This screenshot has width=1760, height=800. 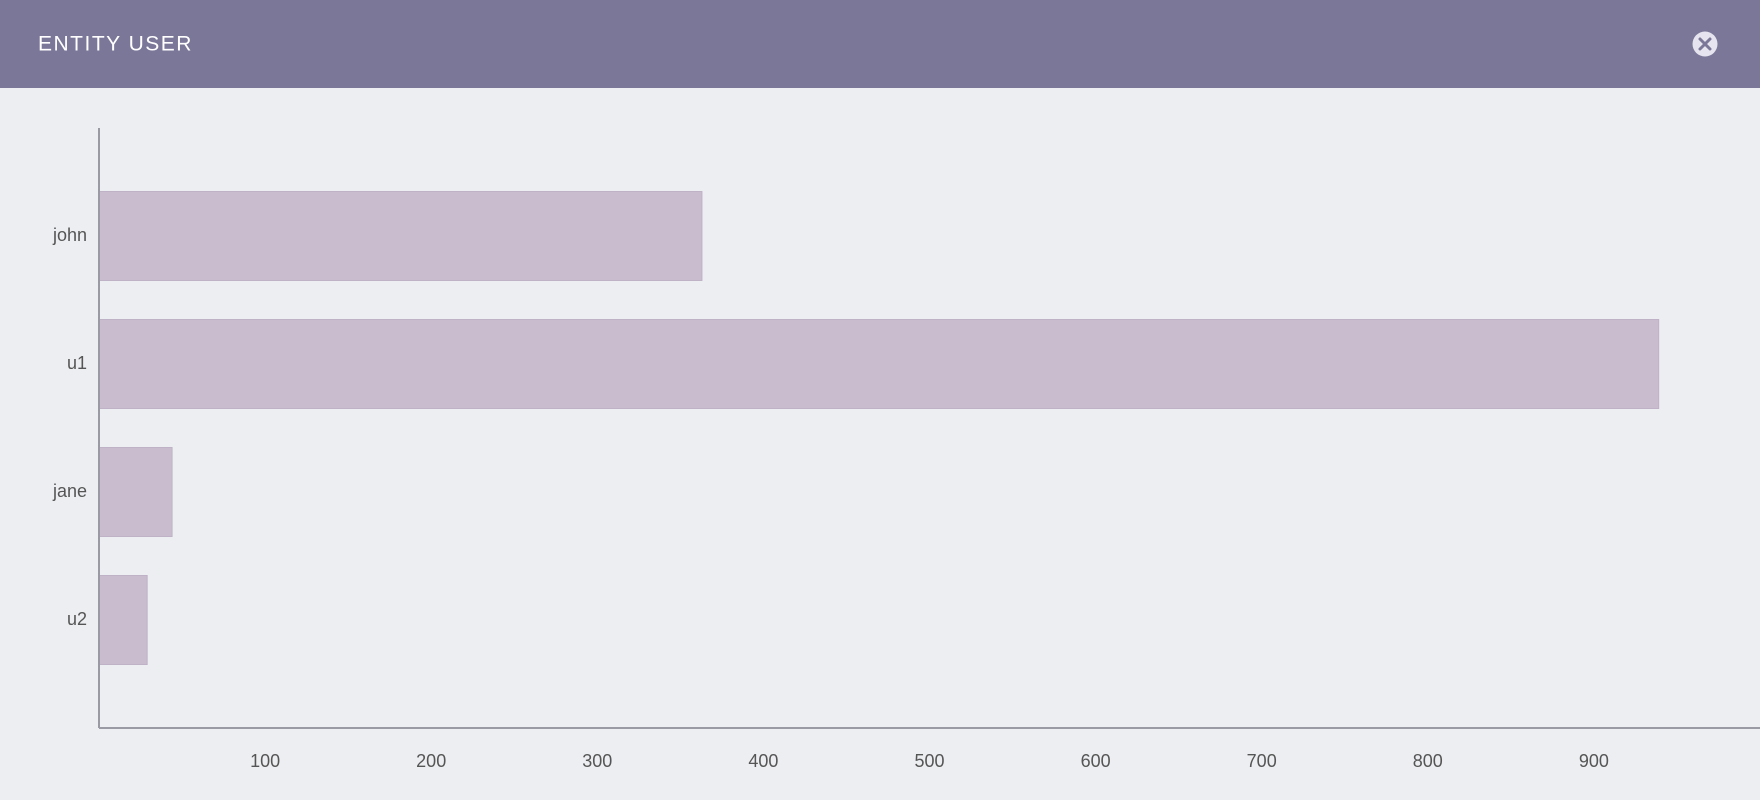 What do you see at coordinates (77, 363) in the screenshot?
I see `y-tick-label: u1` at bounding box center [77, 363].